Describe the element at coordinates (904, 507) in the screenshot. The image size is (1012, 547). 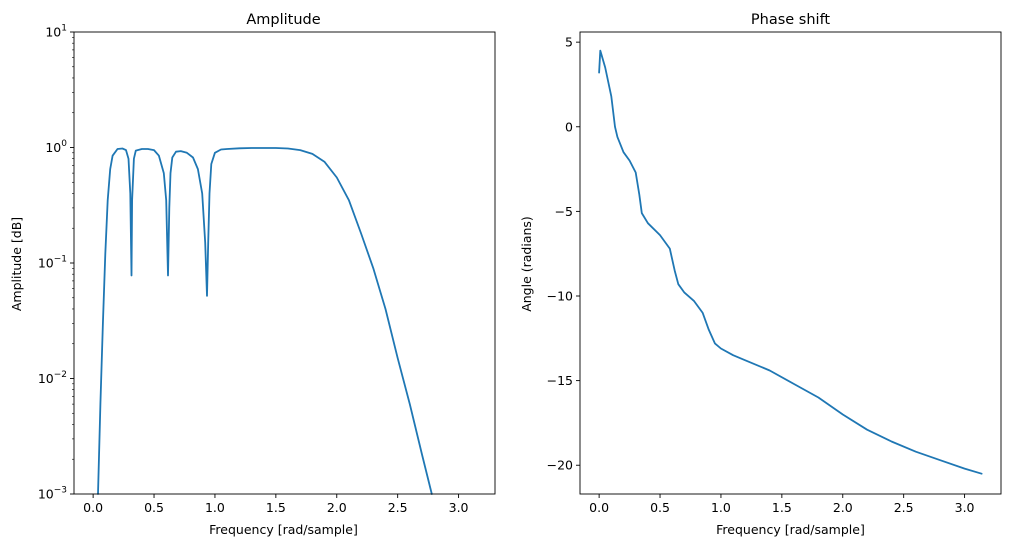
I see `phase-x-tick-label: 2.5` at that location.